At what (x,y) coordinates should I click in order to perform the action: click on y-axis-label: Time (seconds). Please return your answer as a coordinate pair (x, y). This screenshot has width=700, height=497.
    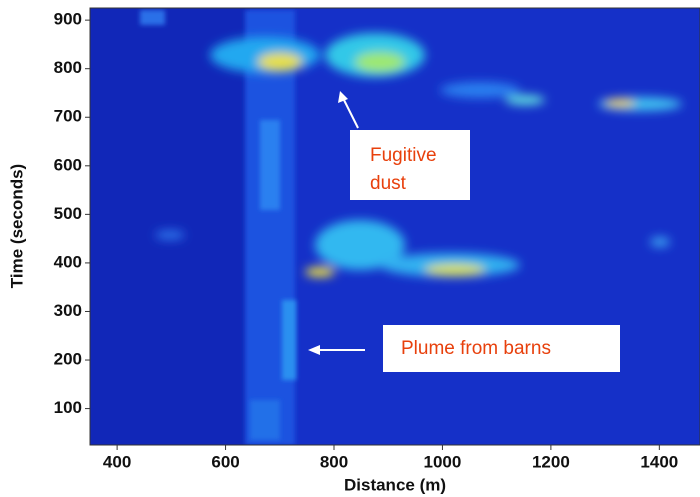
    Looking at the image, I should click on (16, 226).